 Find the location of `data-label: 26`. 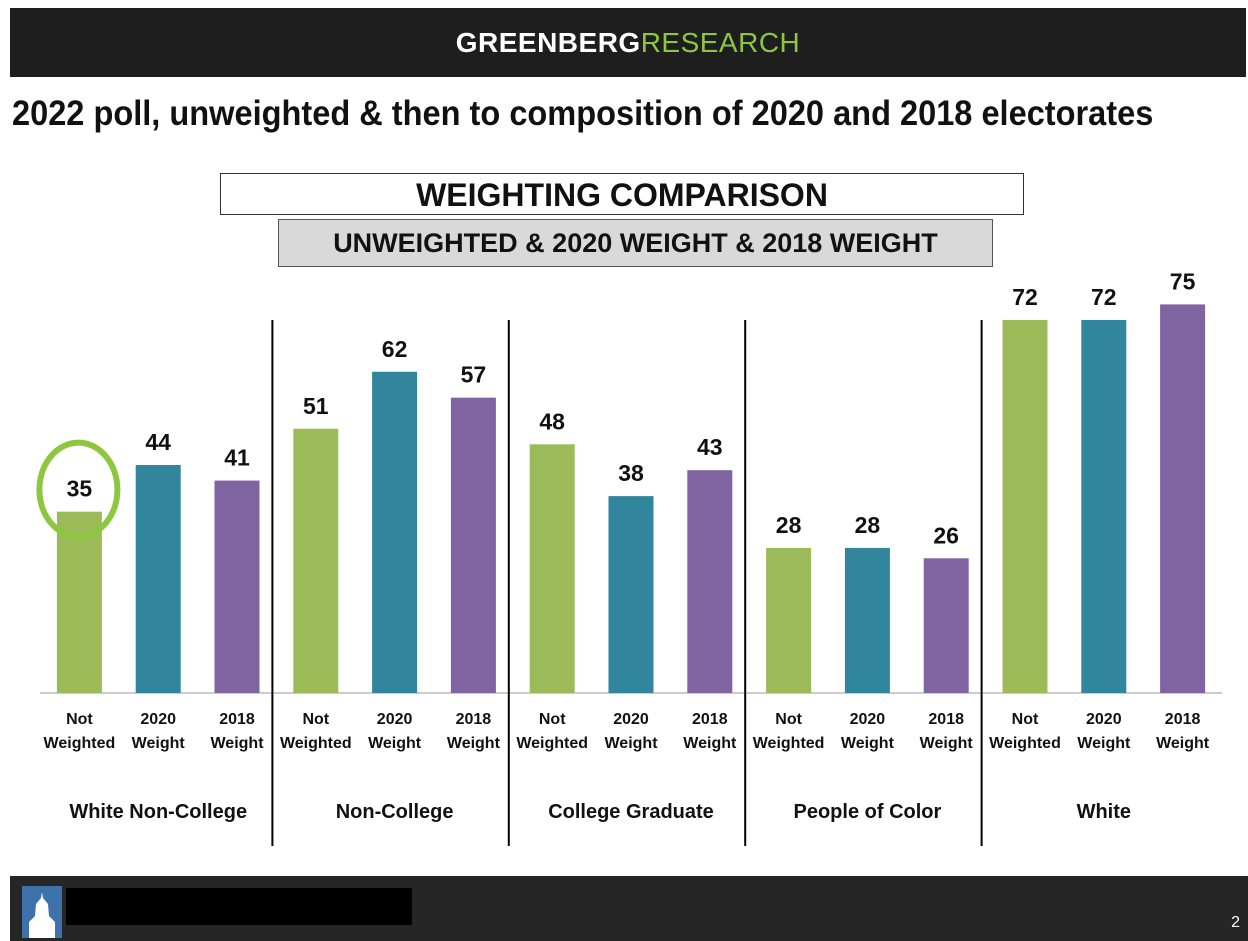

data-label: 26 is located at coordinates (946, 535).